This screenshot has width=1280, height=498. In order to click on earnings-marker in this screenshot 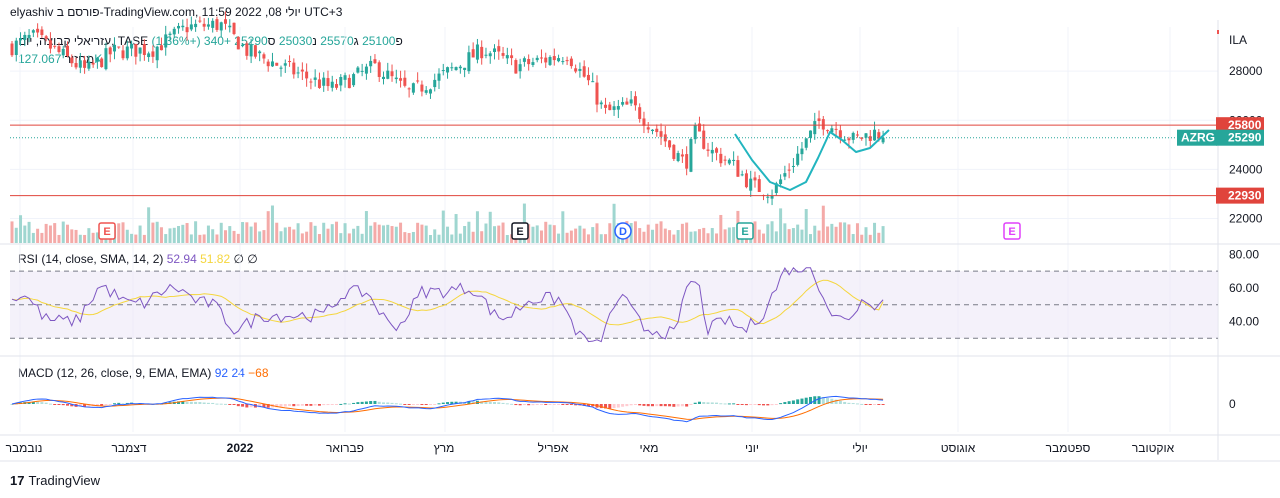, I will do `click(1012, 231)`.